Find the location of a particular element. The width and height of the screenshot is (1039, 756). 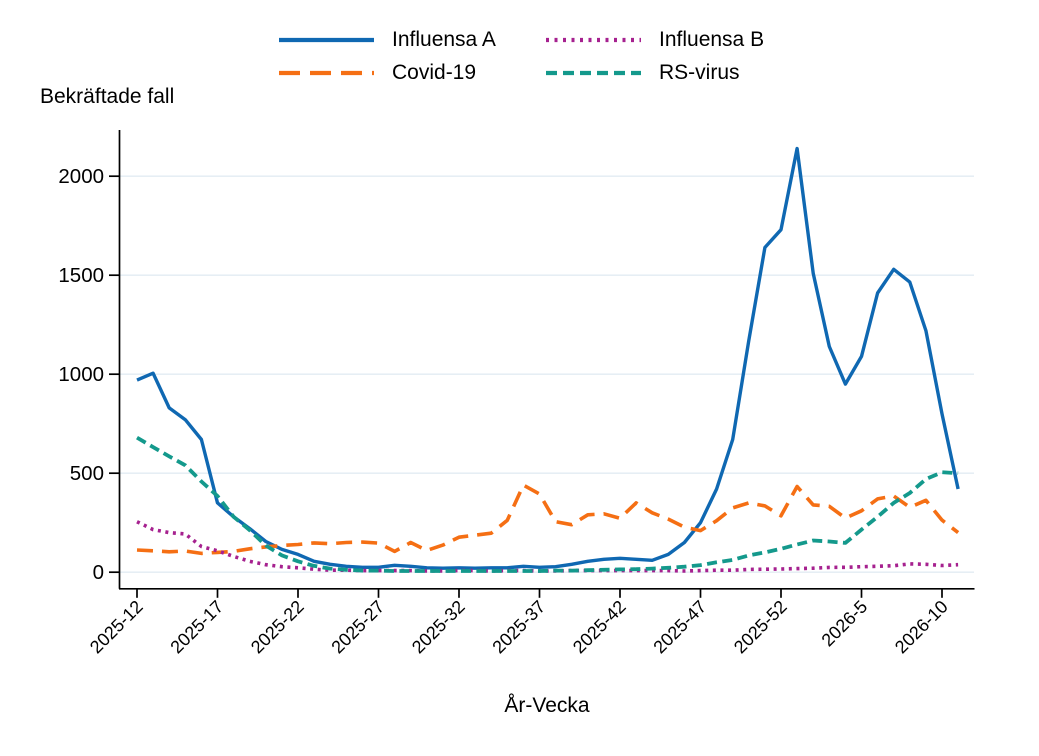

series-line-influensa-b is located at coordinates (547, 546).